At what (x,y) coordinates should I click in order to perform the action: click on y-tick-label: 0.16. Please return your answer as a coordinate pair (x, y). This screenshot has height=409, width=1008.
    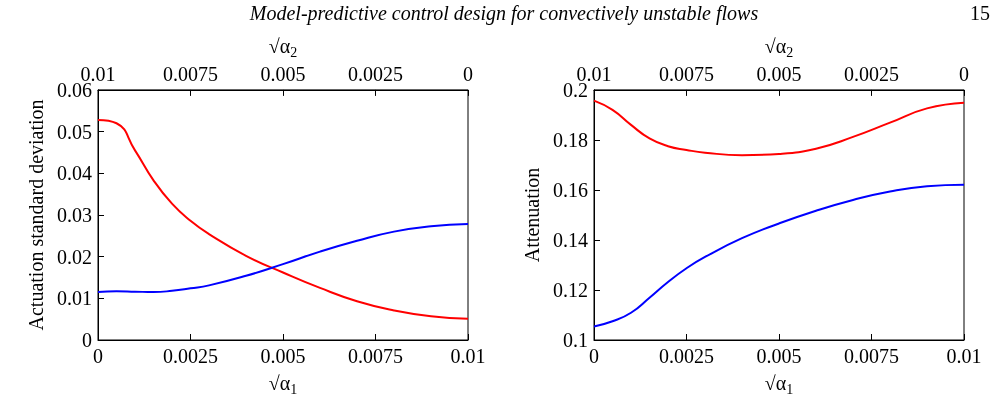
    Looking at the image, I should click on (570, 189).